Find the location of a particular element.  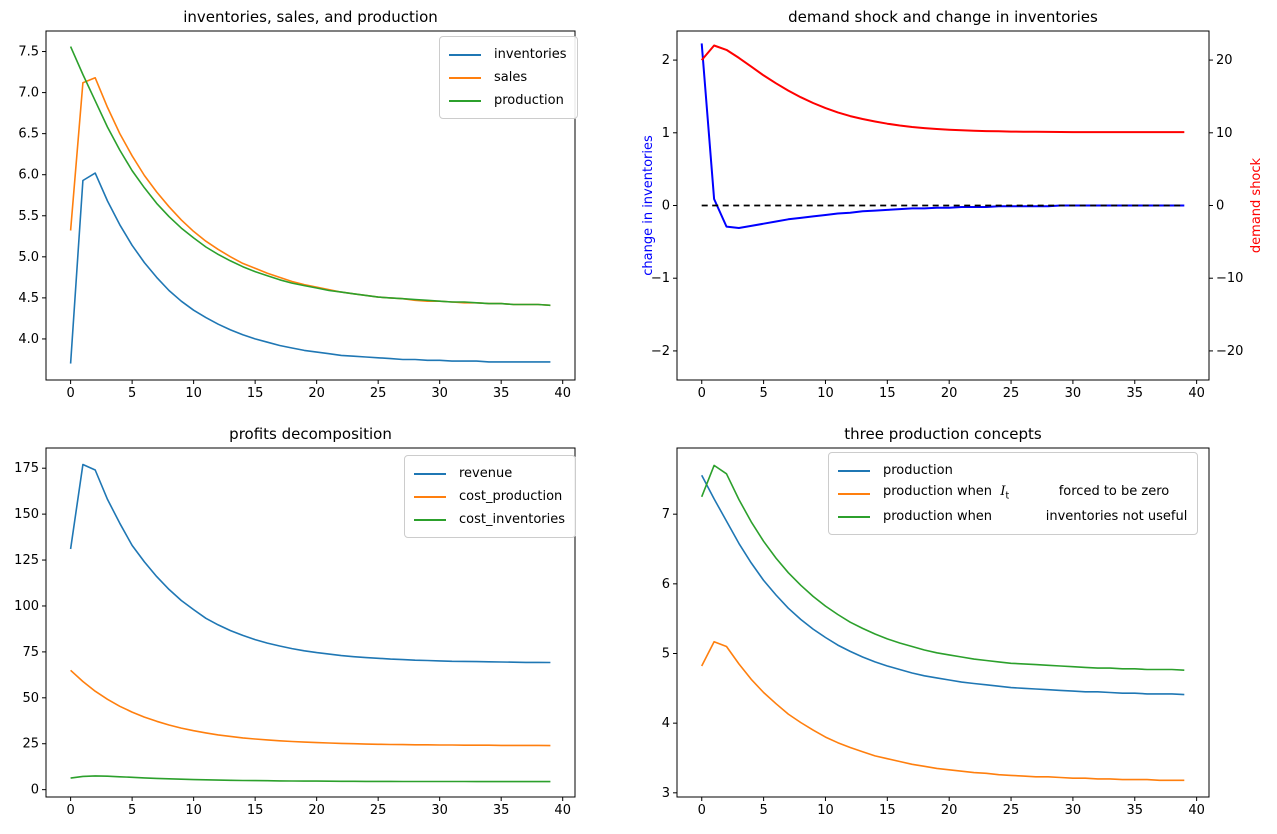

series-line-cost_inventories is located at coordinates (310, 779).